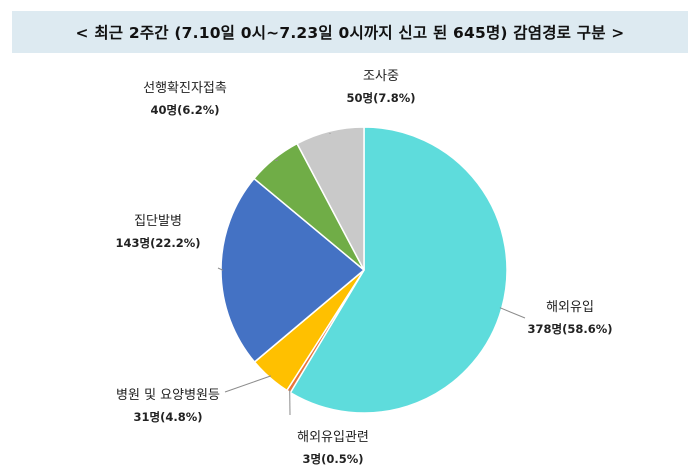 The height and width of the screenshot is (475, 700). I want to click on slice-value-label: 31명(4.8%), so click(168, 417).